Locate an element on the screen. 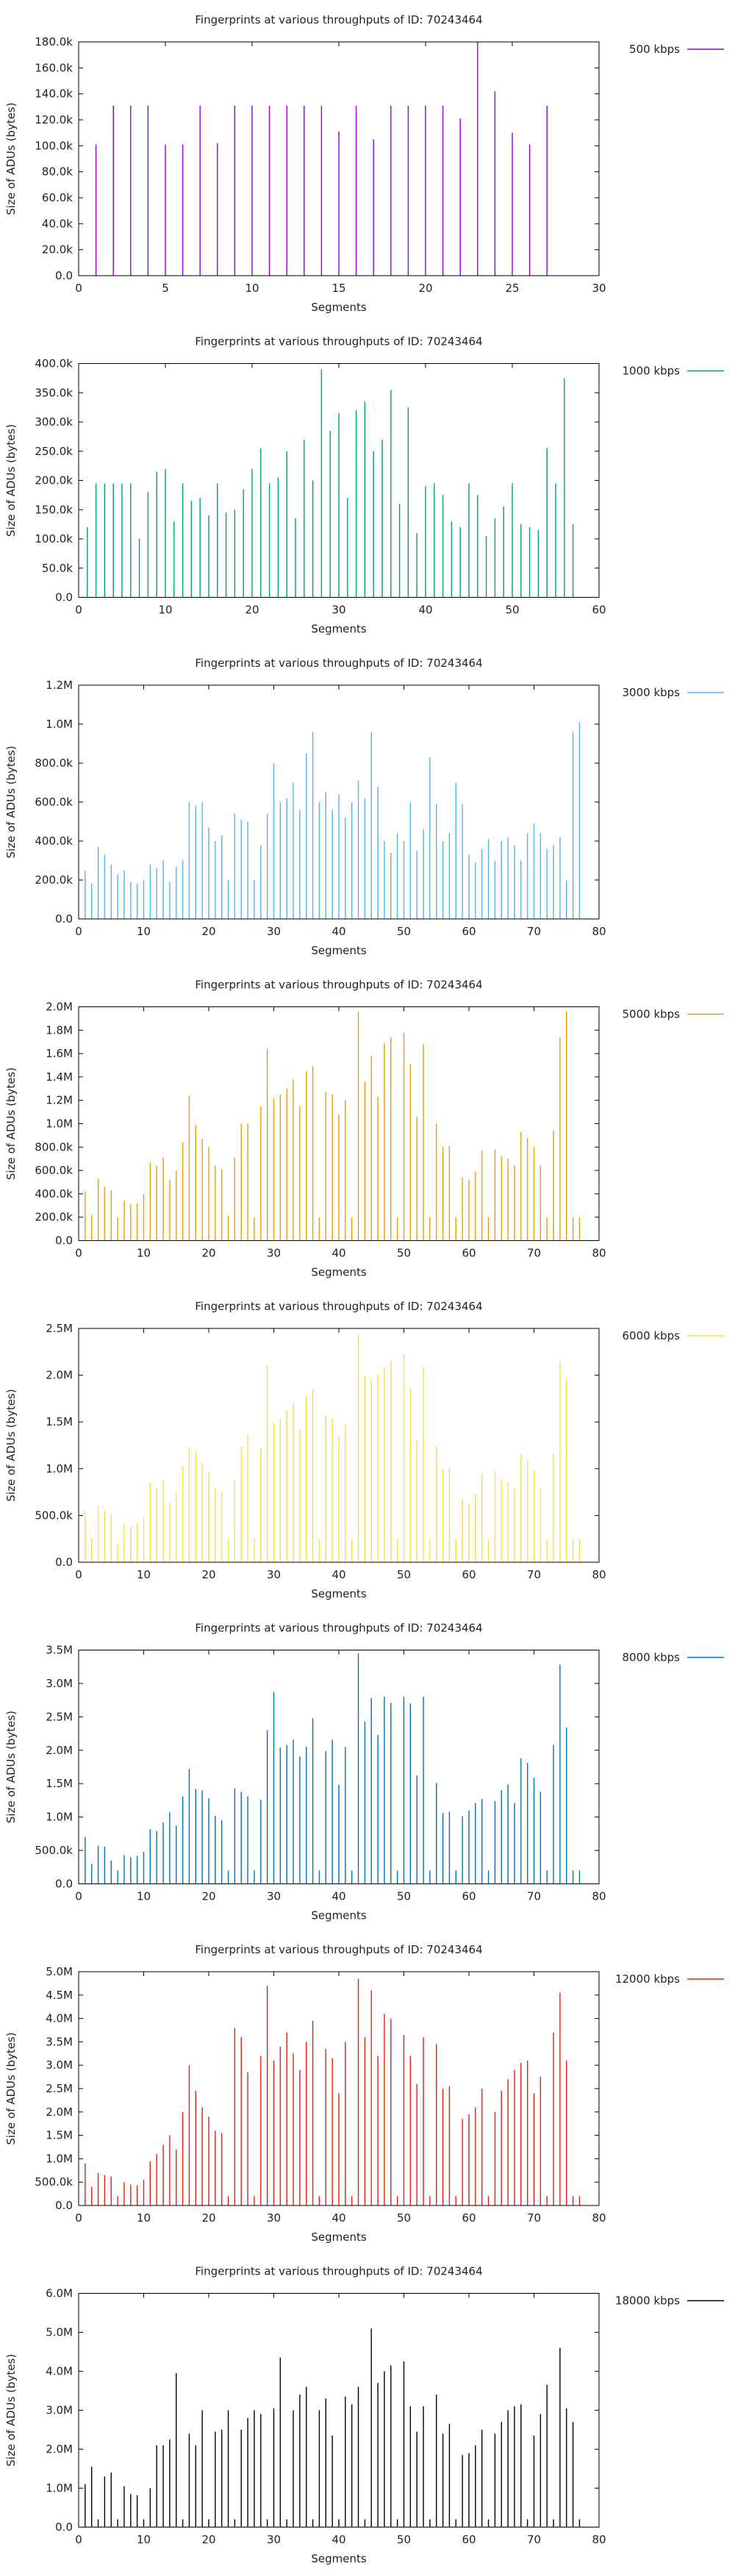  y-tick-label: 20.0k is located at coordinates (57, 250).